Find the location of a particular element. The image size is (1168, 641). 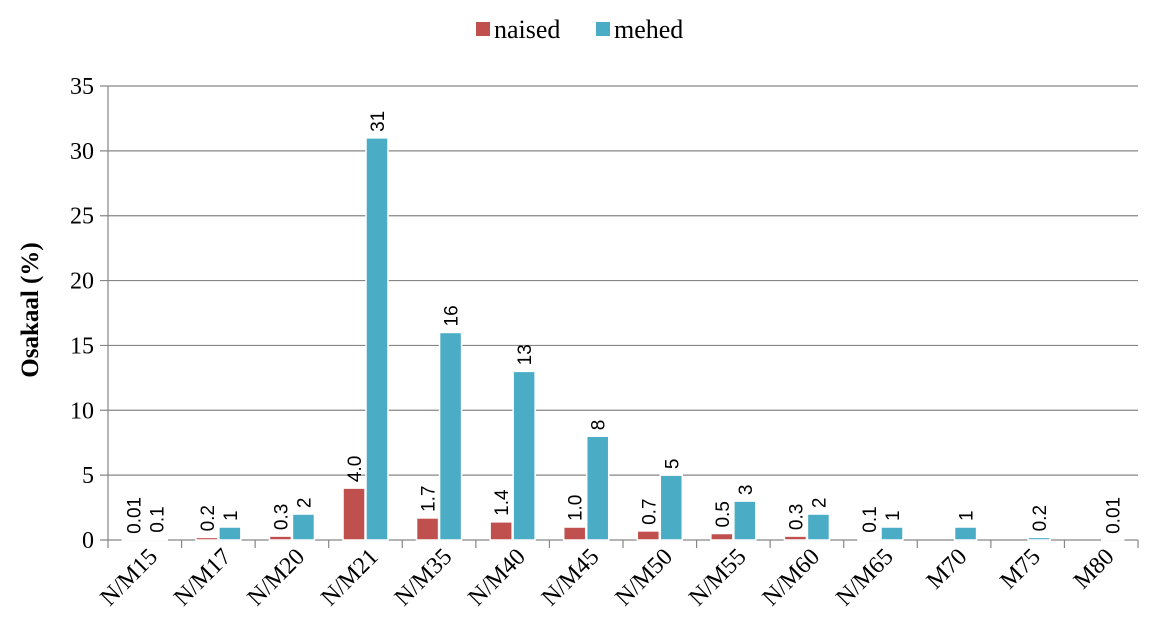

x-tick-label: N/M20 is located at coordinates (276, 577).